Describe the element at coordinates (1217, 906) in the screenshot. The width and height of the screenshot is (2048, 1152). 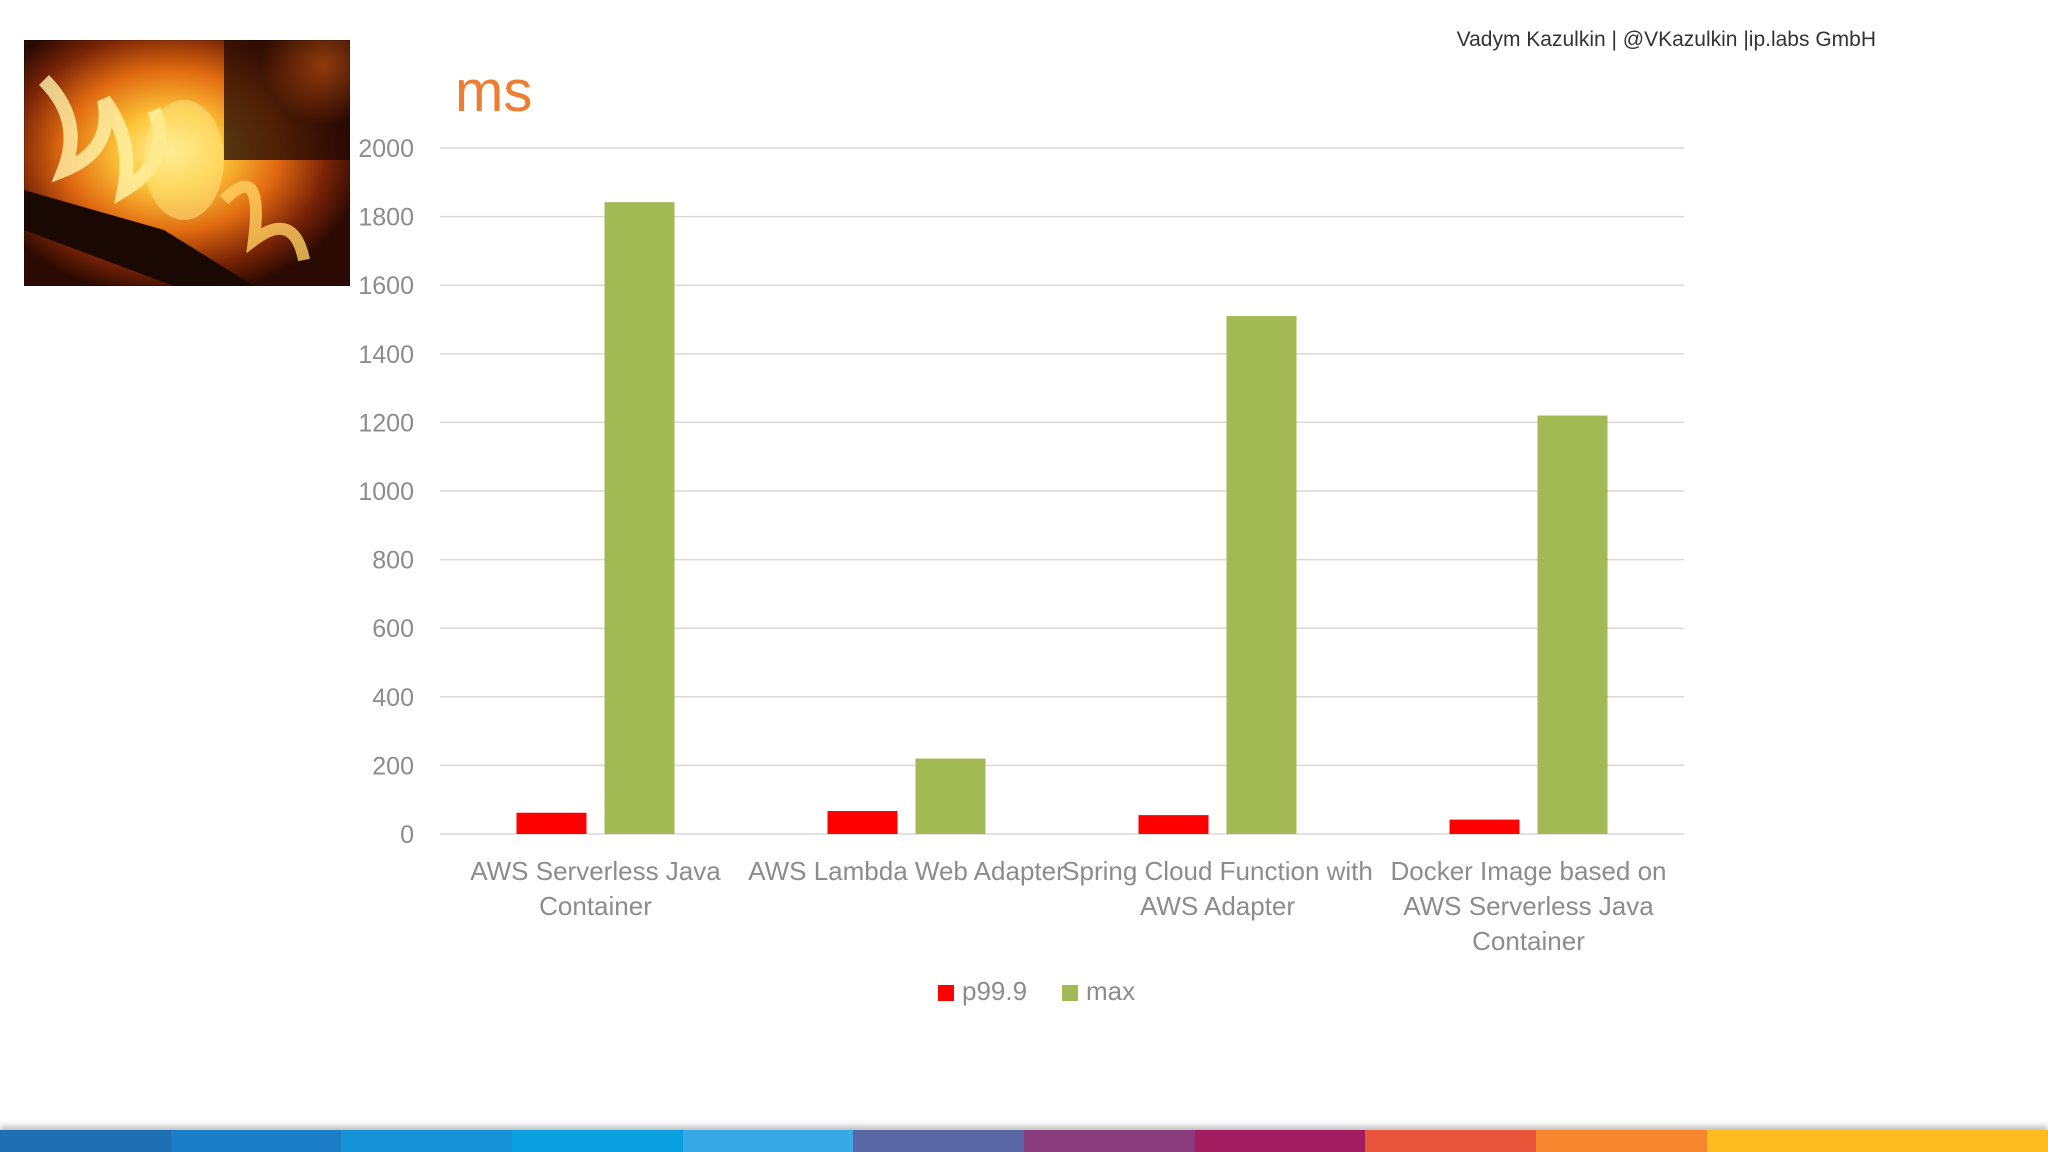
I see `x-category-label: AWS Adapter` at that location.